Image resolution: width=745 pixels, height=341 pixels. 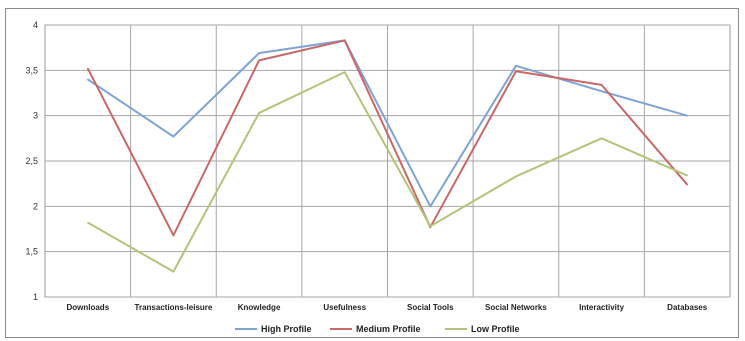 What do you see at coordinates (35, 25) in the screenshot?
I see `y-tick-label: 4` at bounding box center [35, 25].